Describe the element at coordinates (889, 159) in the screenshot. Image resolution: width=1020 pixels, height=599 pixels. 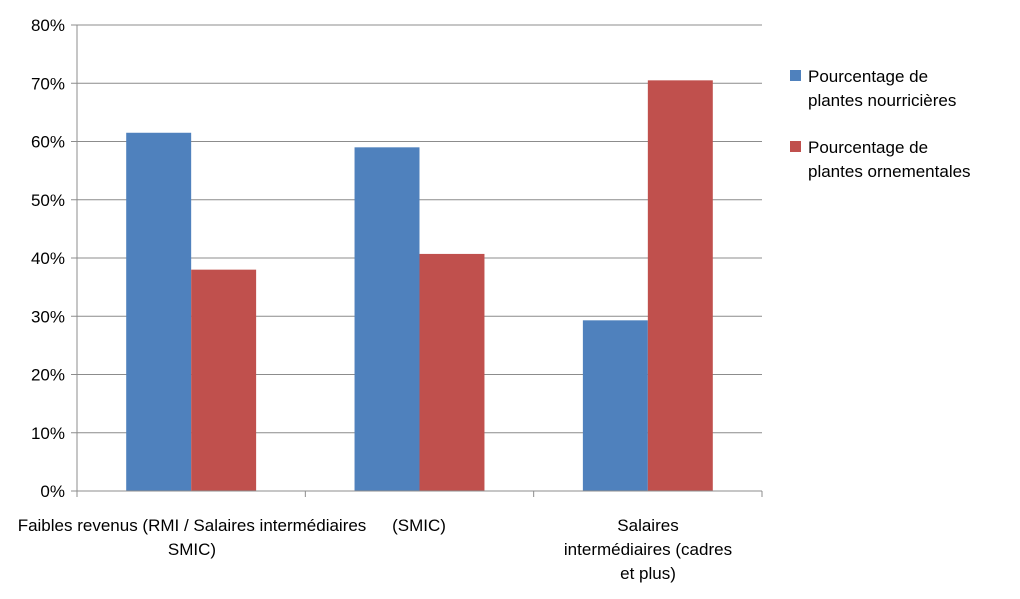
I see `legend-label: Pourcentage de plantes ornementales` at that location.